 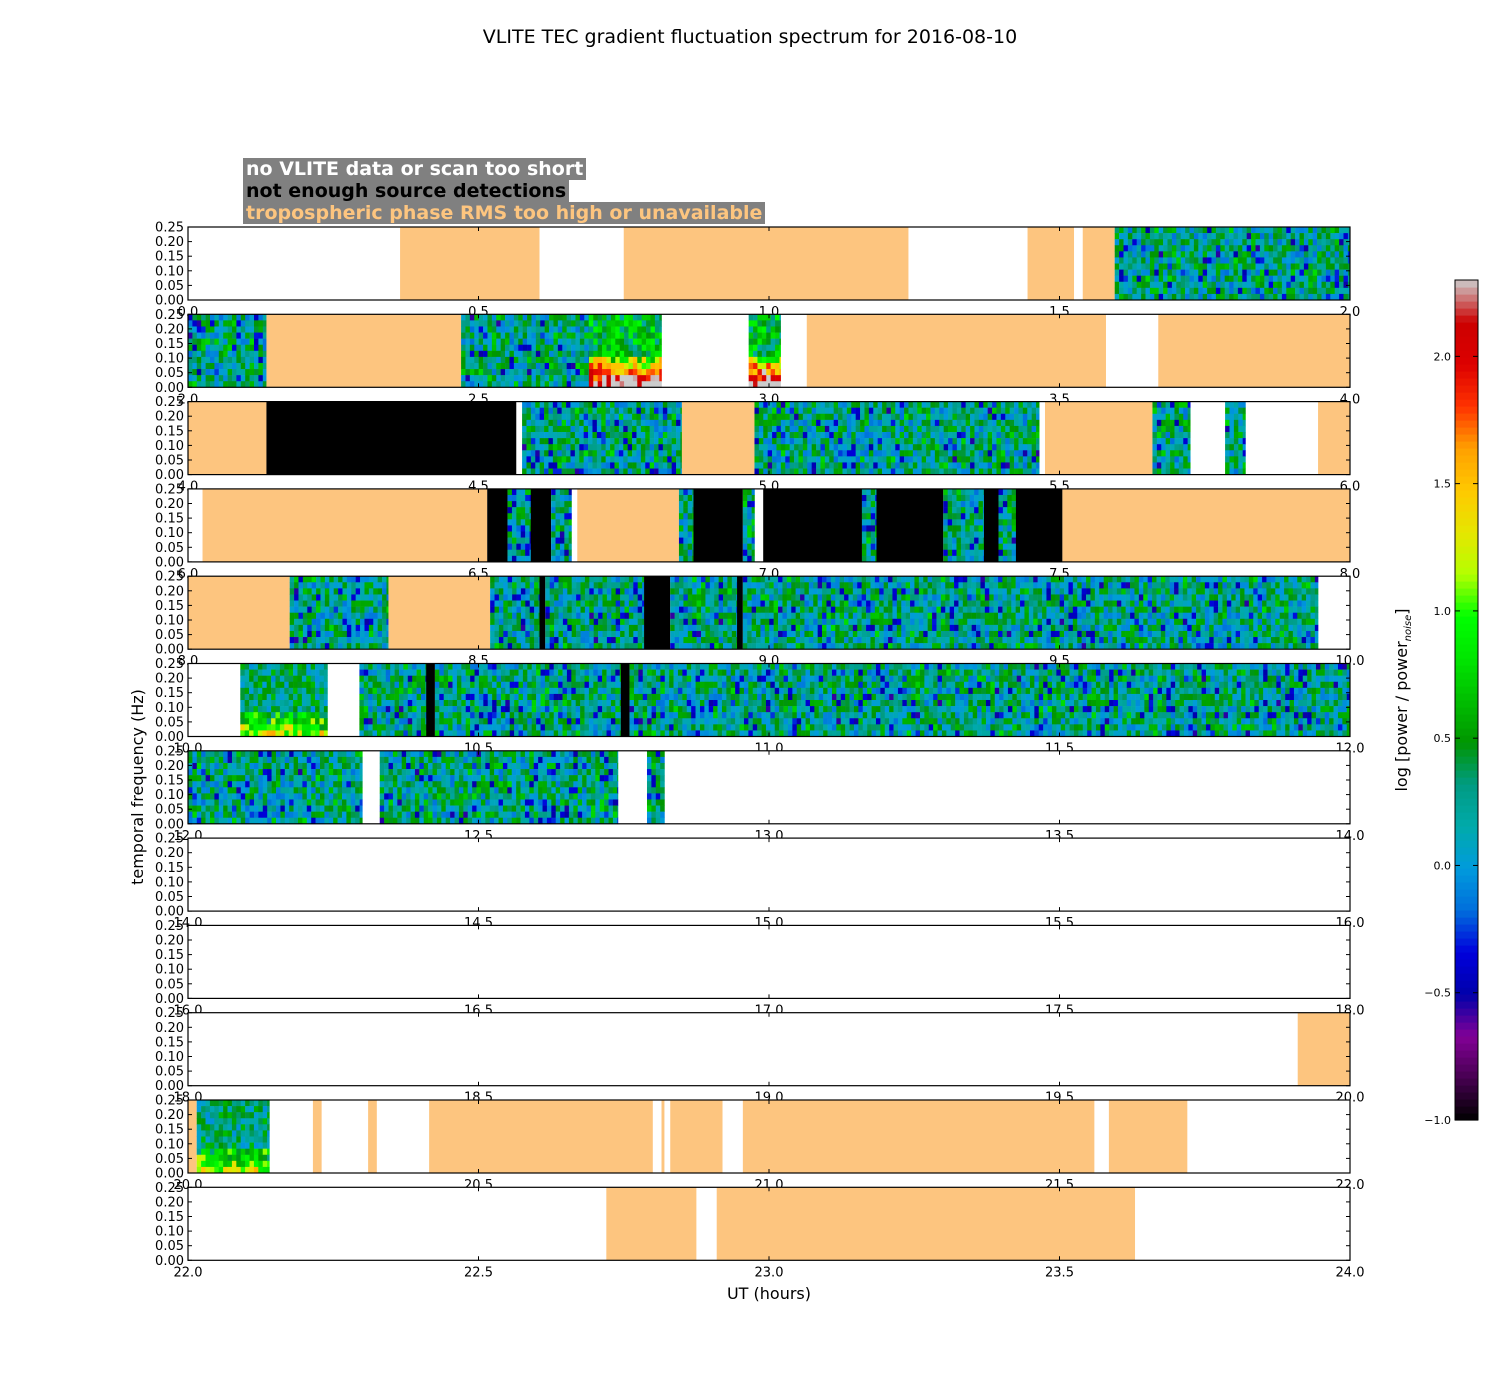 I want to click on tropo-flag-block, so click(x=345, y=525).